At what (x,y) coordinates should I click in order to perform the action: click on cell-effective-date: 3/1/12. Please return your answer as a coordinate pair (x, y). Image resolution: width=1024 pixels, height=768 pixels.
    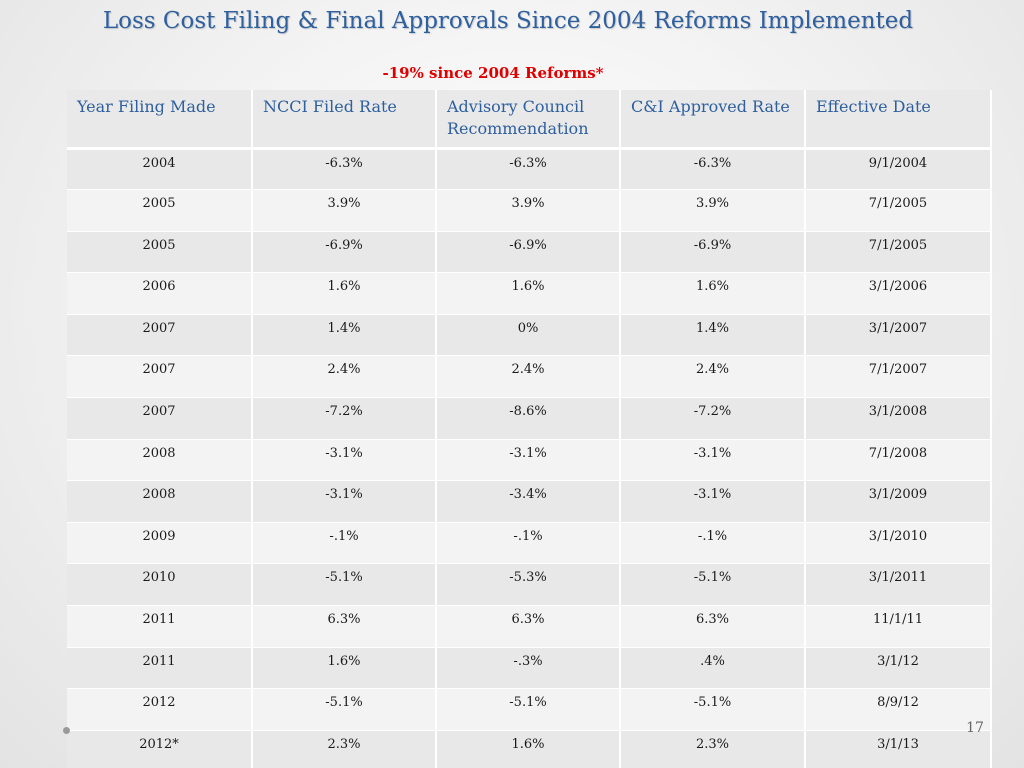
    Looking at the image, I should click on (898, 668).